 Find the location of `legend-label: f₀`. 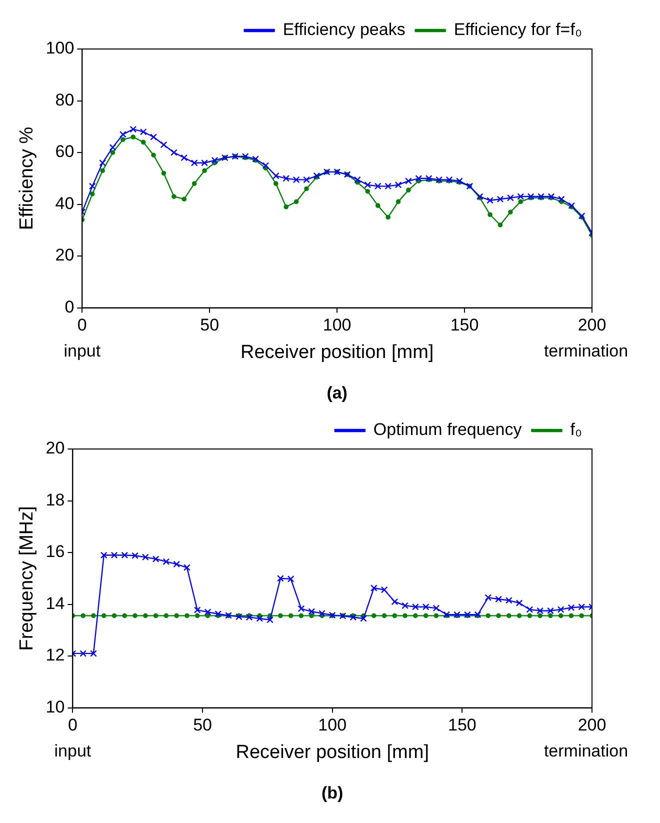

legend-label: f₀ is located at coordinates (576, 430).